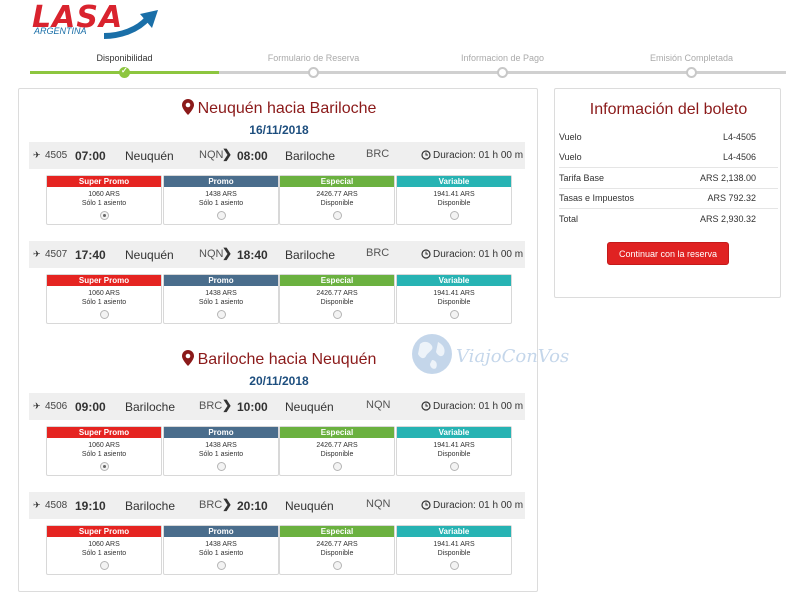 The height and width of the screenshot is (600, 800). I want to click on ticket-info-title: Información del boleto, so click(668, 109).